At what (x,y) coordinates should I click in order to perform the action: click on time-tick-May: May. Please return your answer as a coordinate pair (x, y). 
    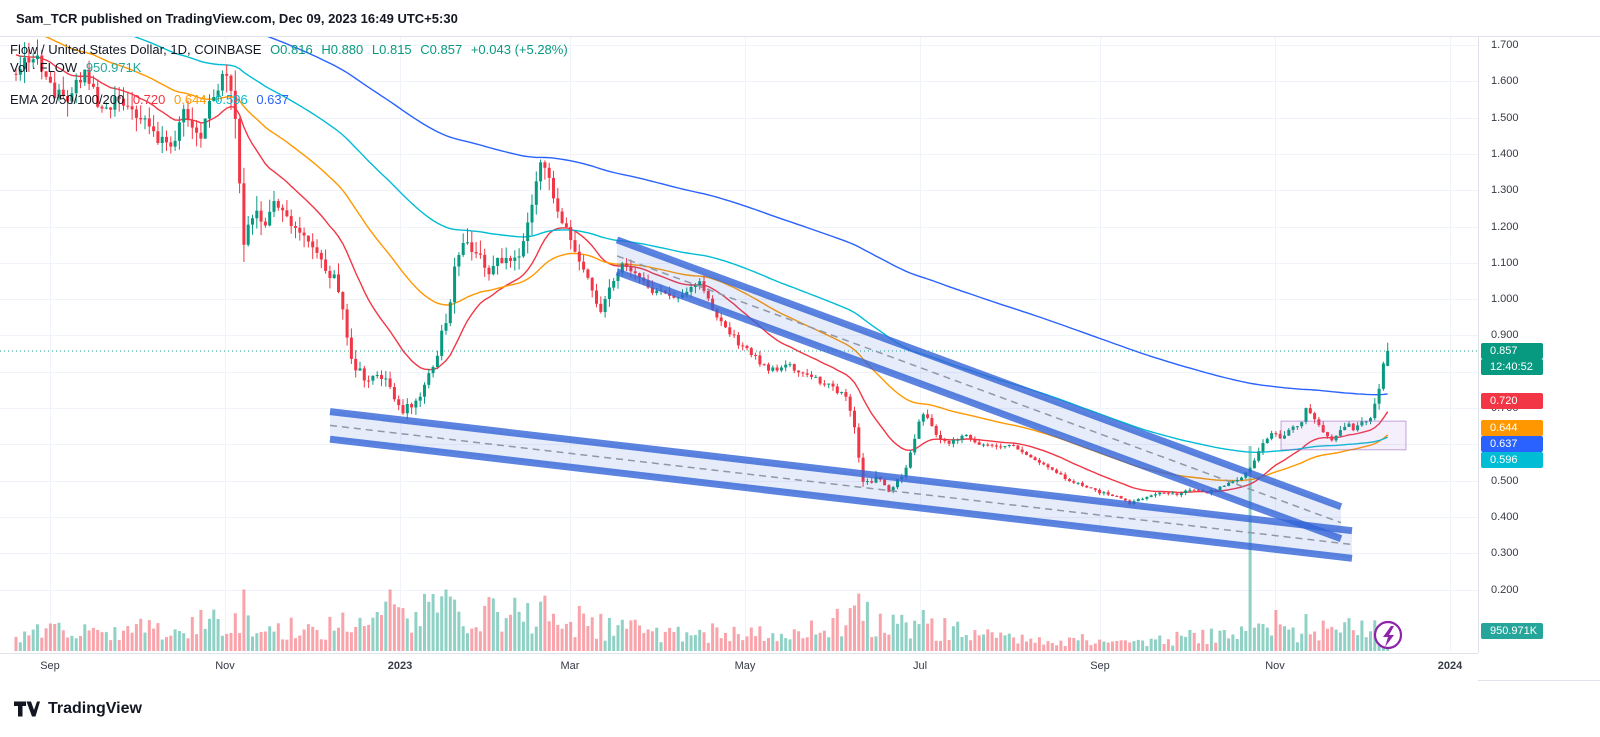
    Looking at the image, I should click on (745, 666).